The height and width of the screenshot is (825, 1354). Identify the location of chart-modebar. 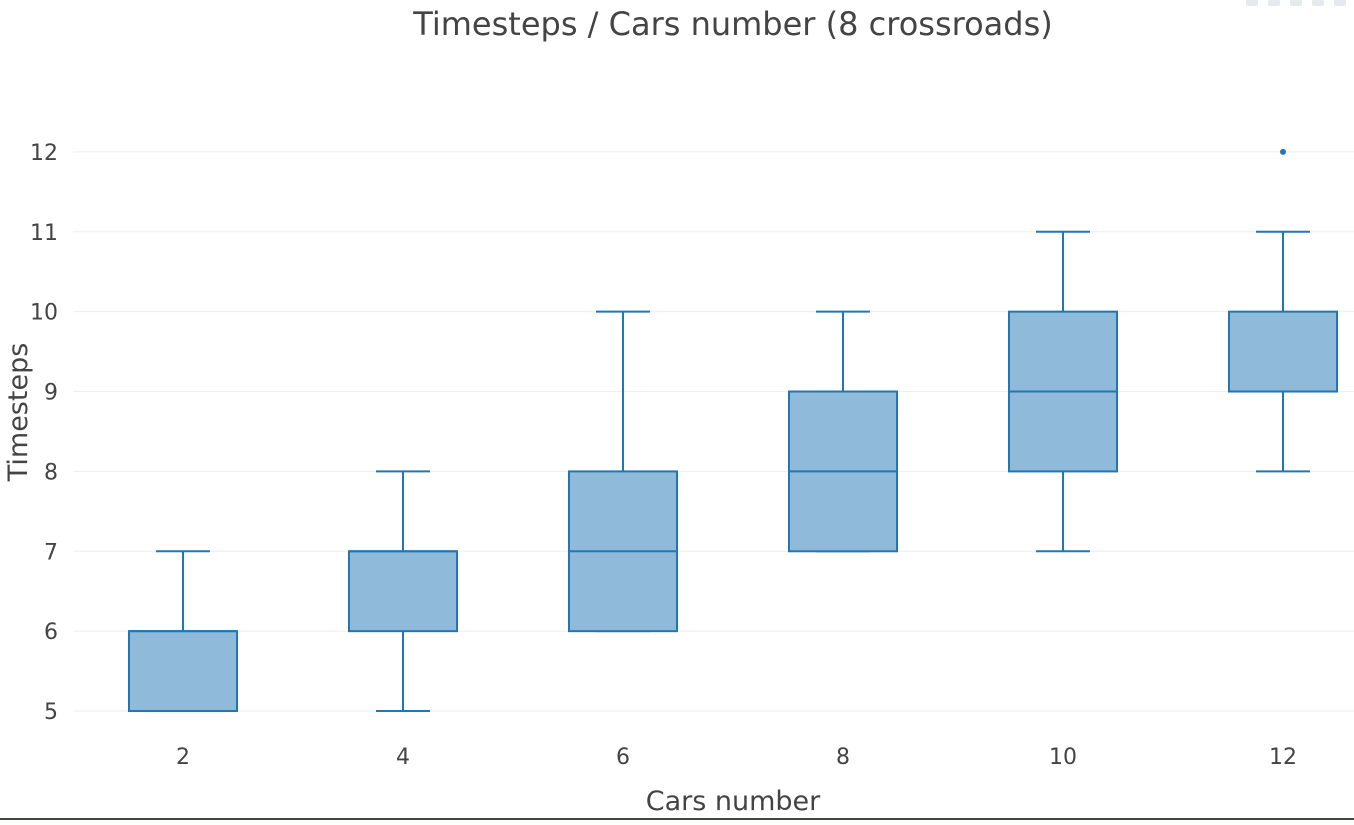
(1296, 4).